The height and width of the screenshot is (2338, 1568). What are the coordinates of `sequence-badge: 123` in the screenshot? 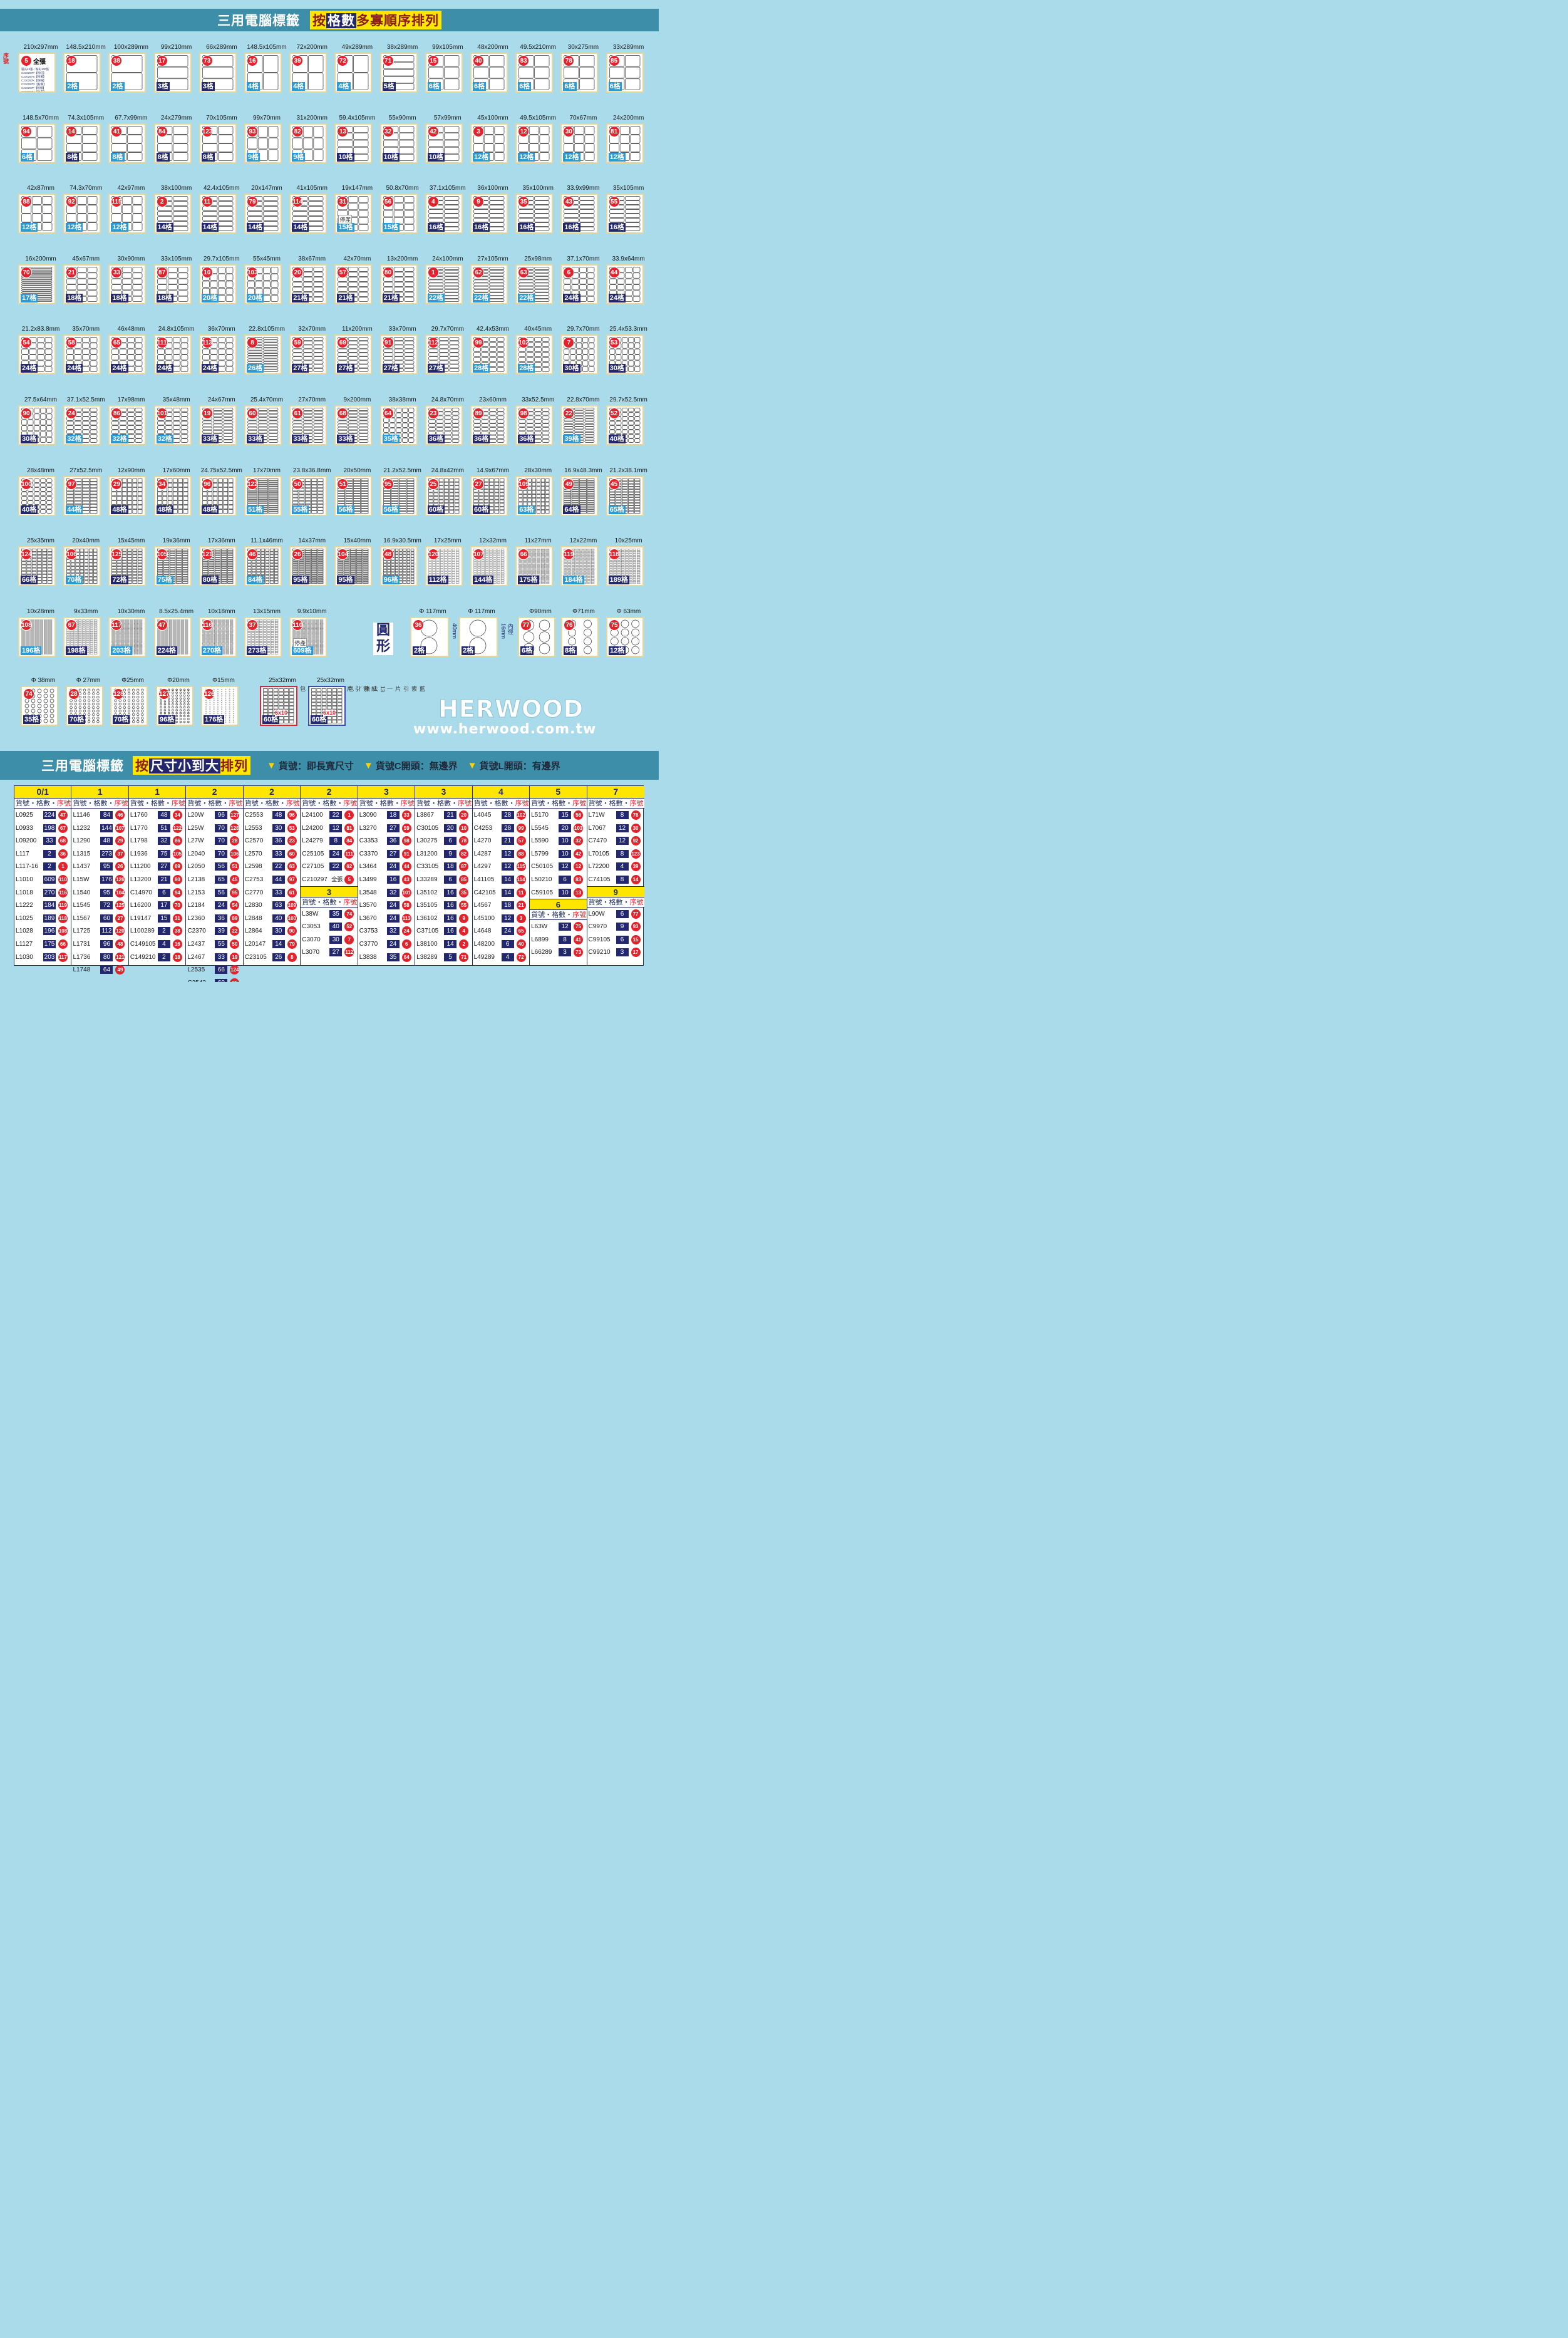 It's located at (207, 131).